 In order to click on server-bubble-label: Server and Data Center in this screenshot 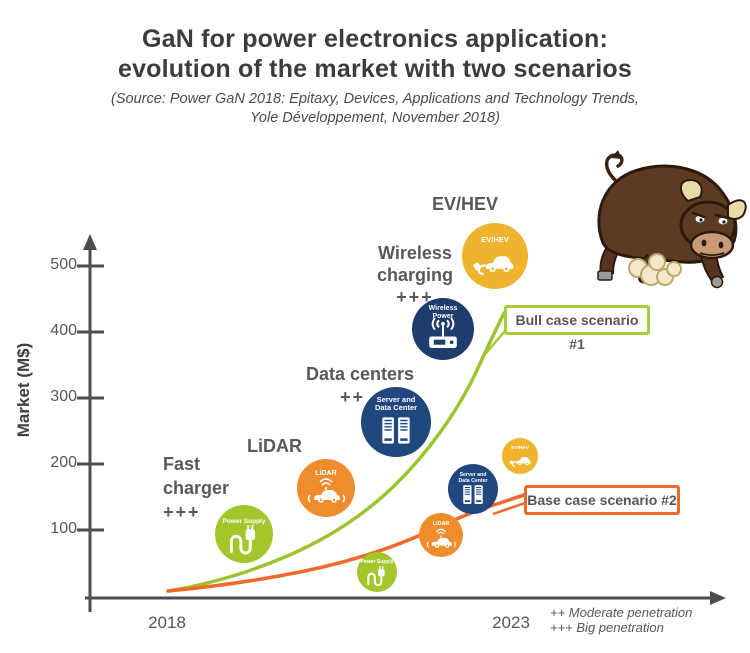, I will do `click(396, 404)`.